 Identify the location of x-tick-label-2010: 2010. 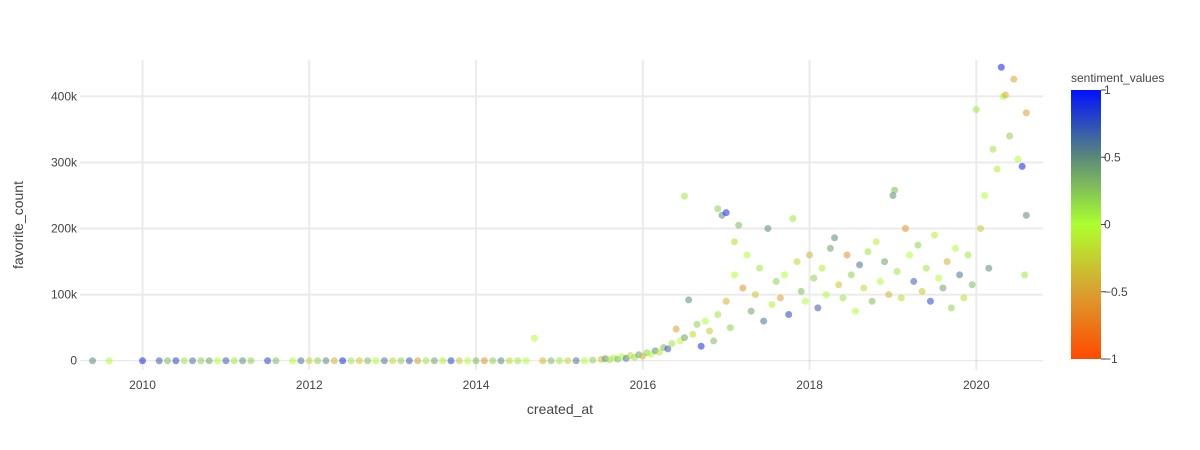
(142, 385).